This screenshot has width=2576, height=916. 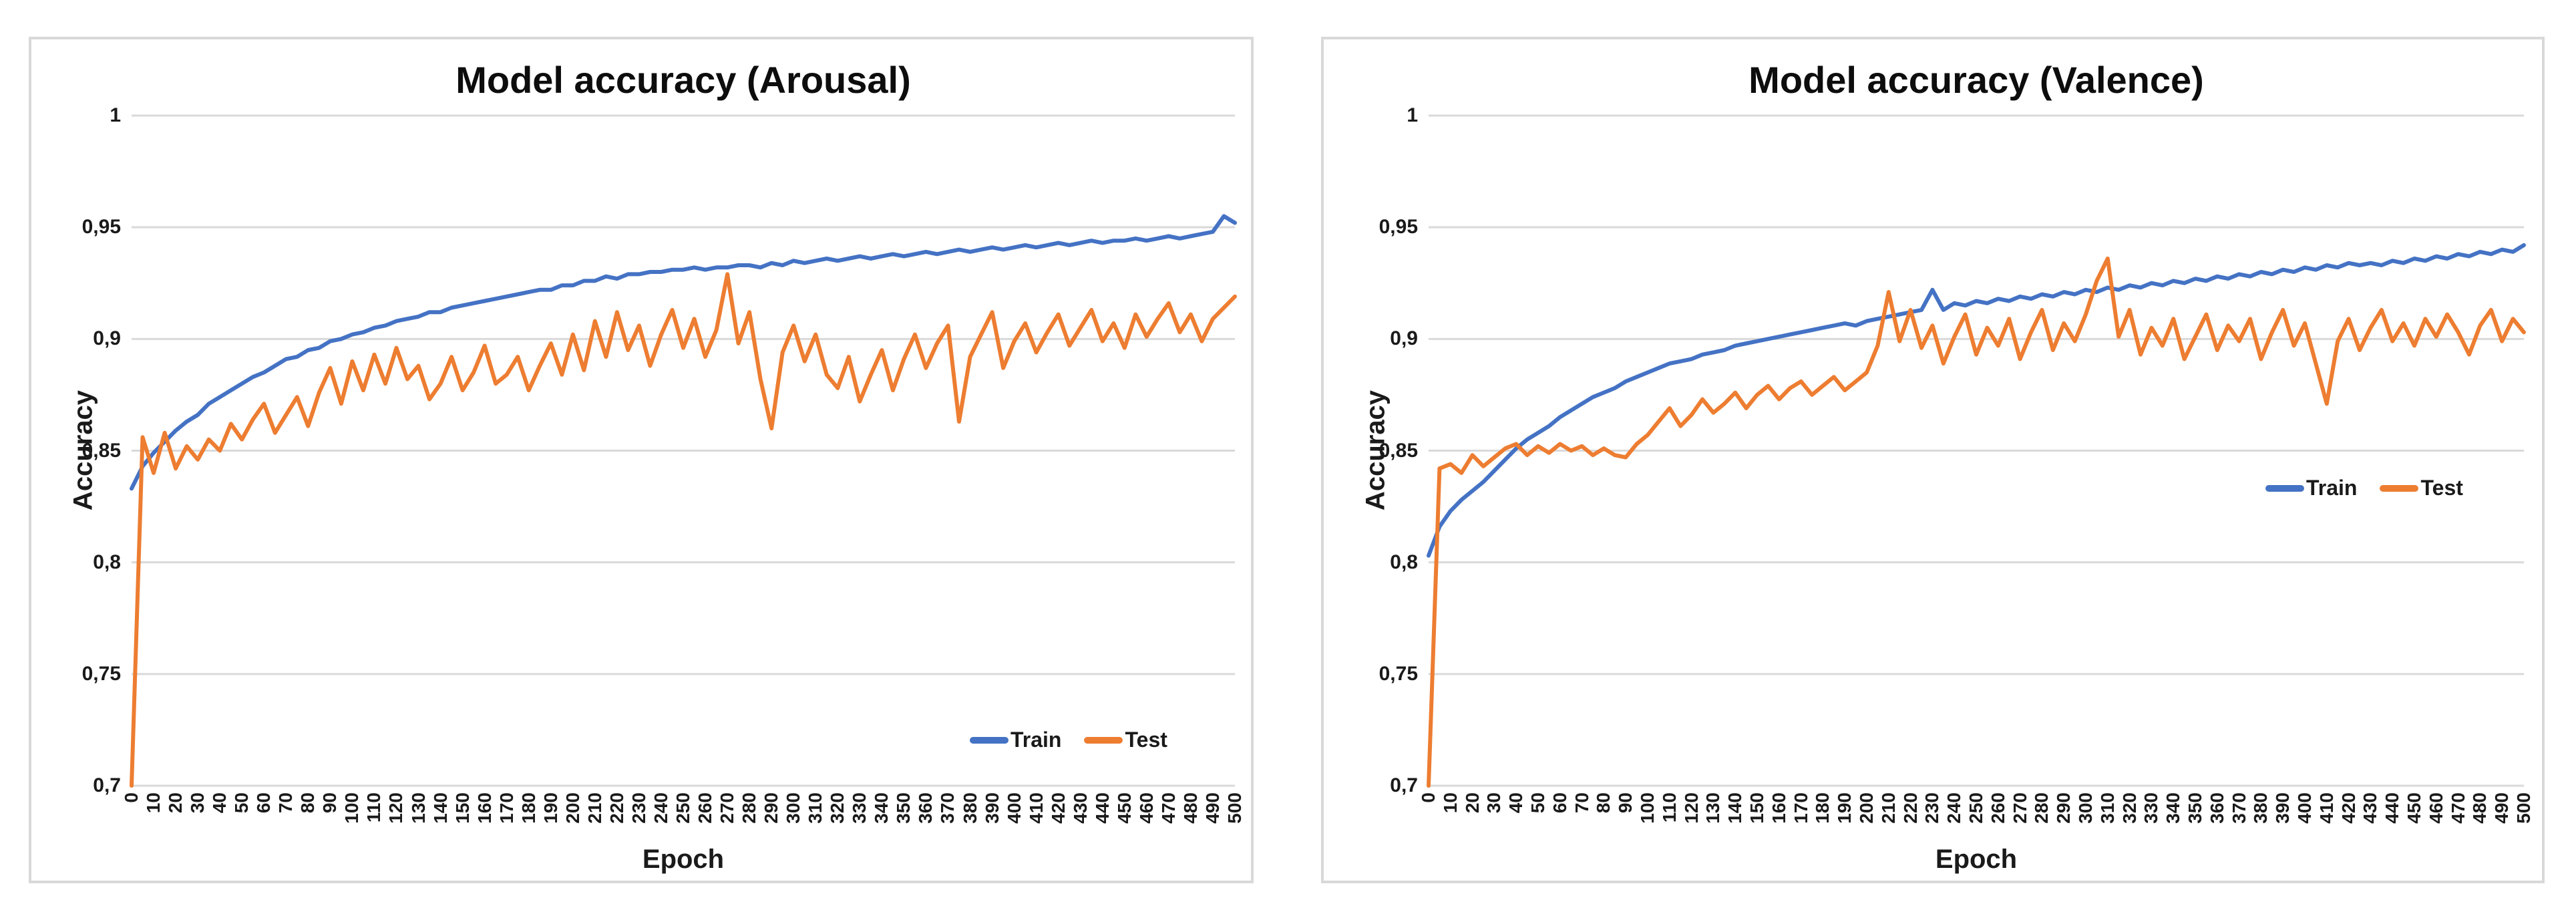 What do you see at coordinates (1494, 803) in the screenshot?
I see `x-tick-label: 30` at bounding box center [1494, 803].